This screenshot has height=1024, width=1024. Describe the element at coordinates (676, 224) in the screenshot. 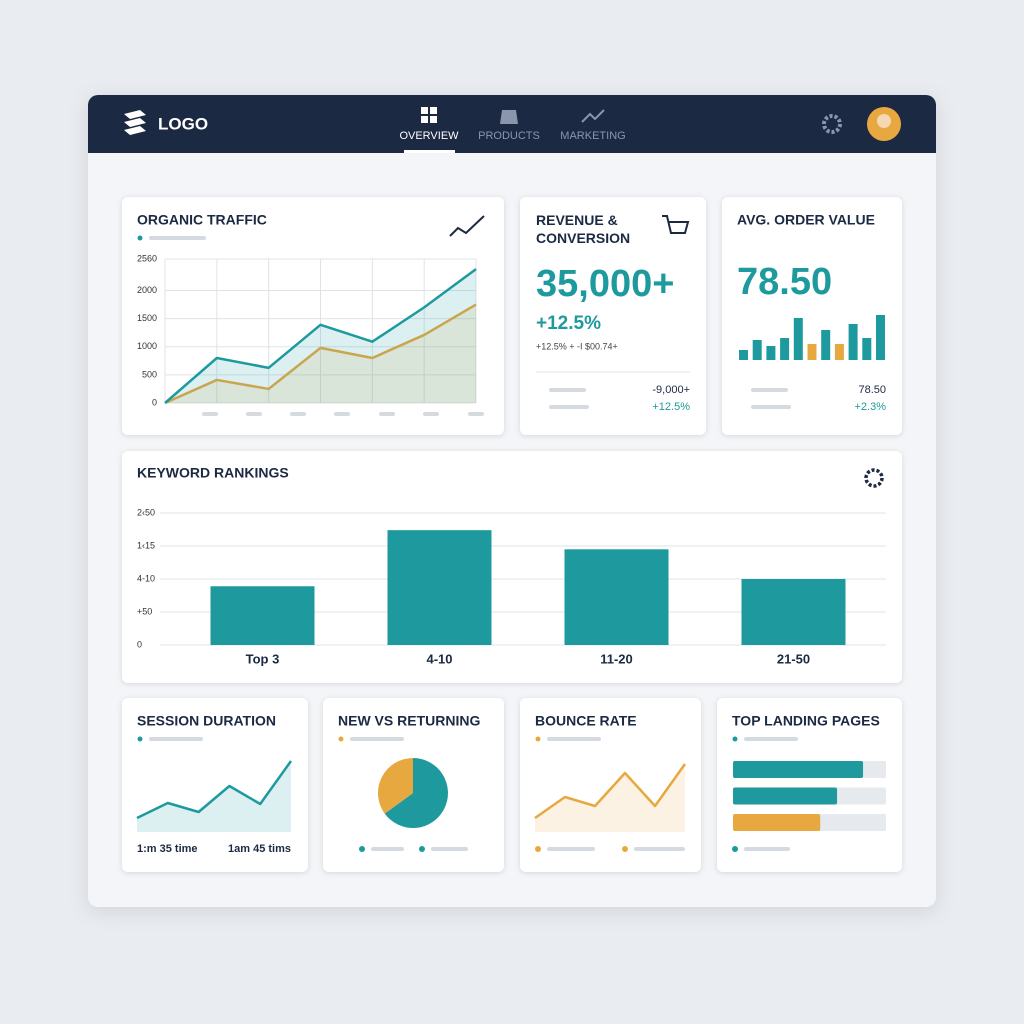

I see `cart-icon` at that location.